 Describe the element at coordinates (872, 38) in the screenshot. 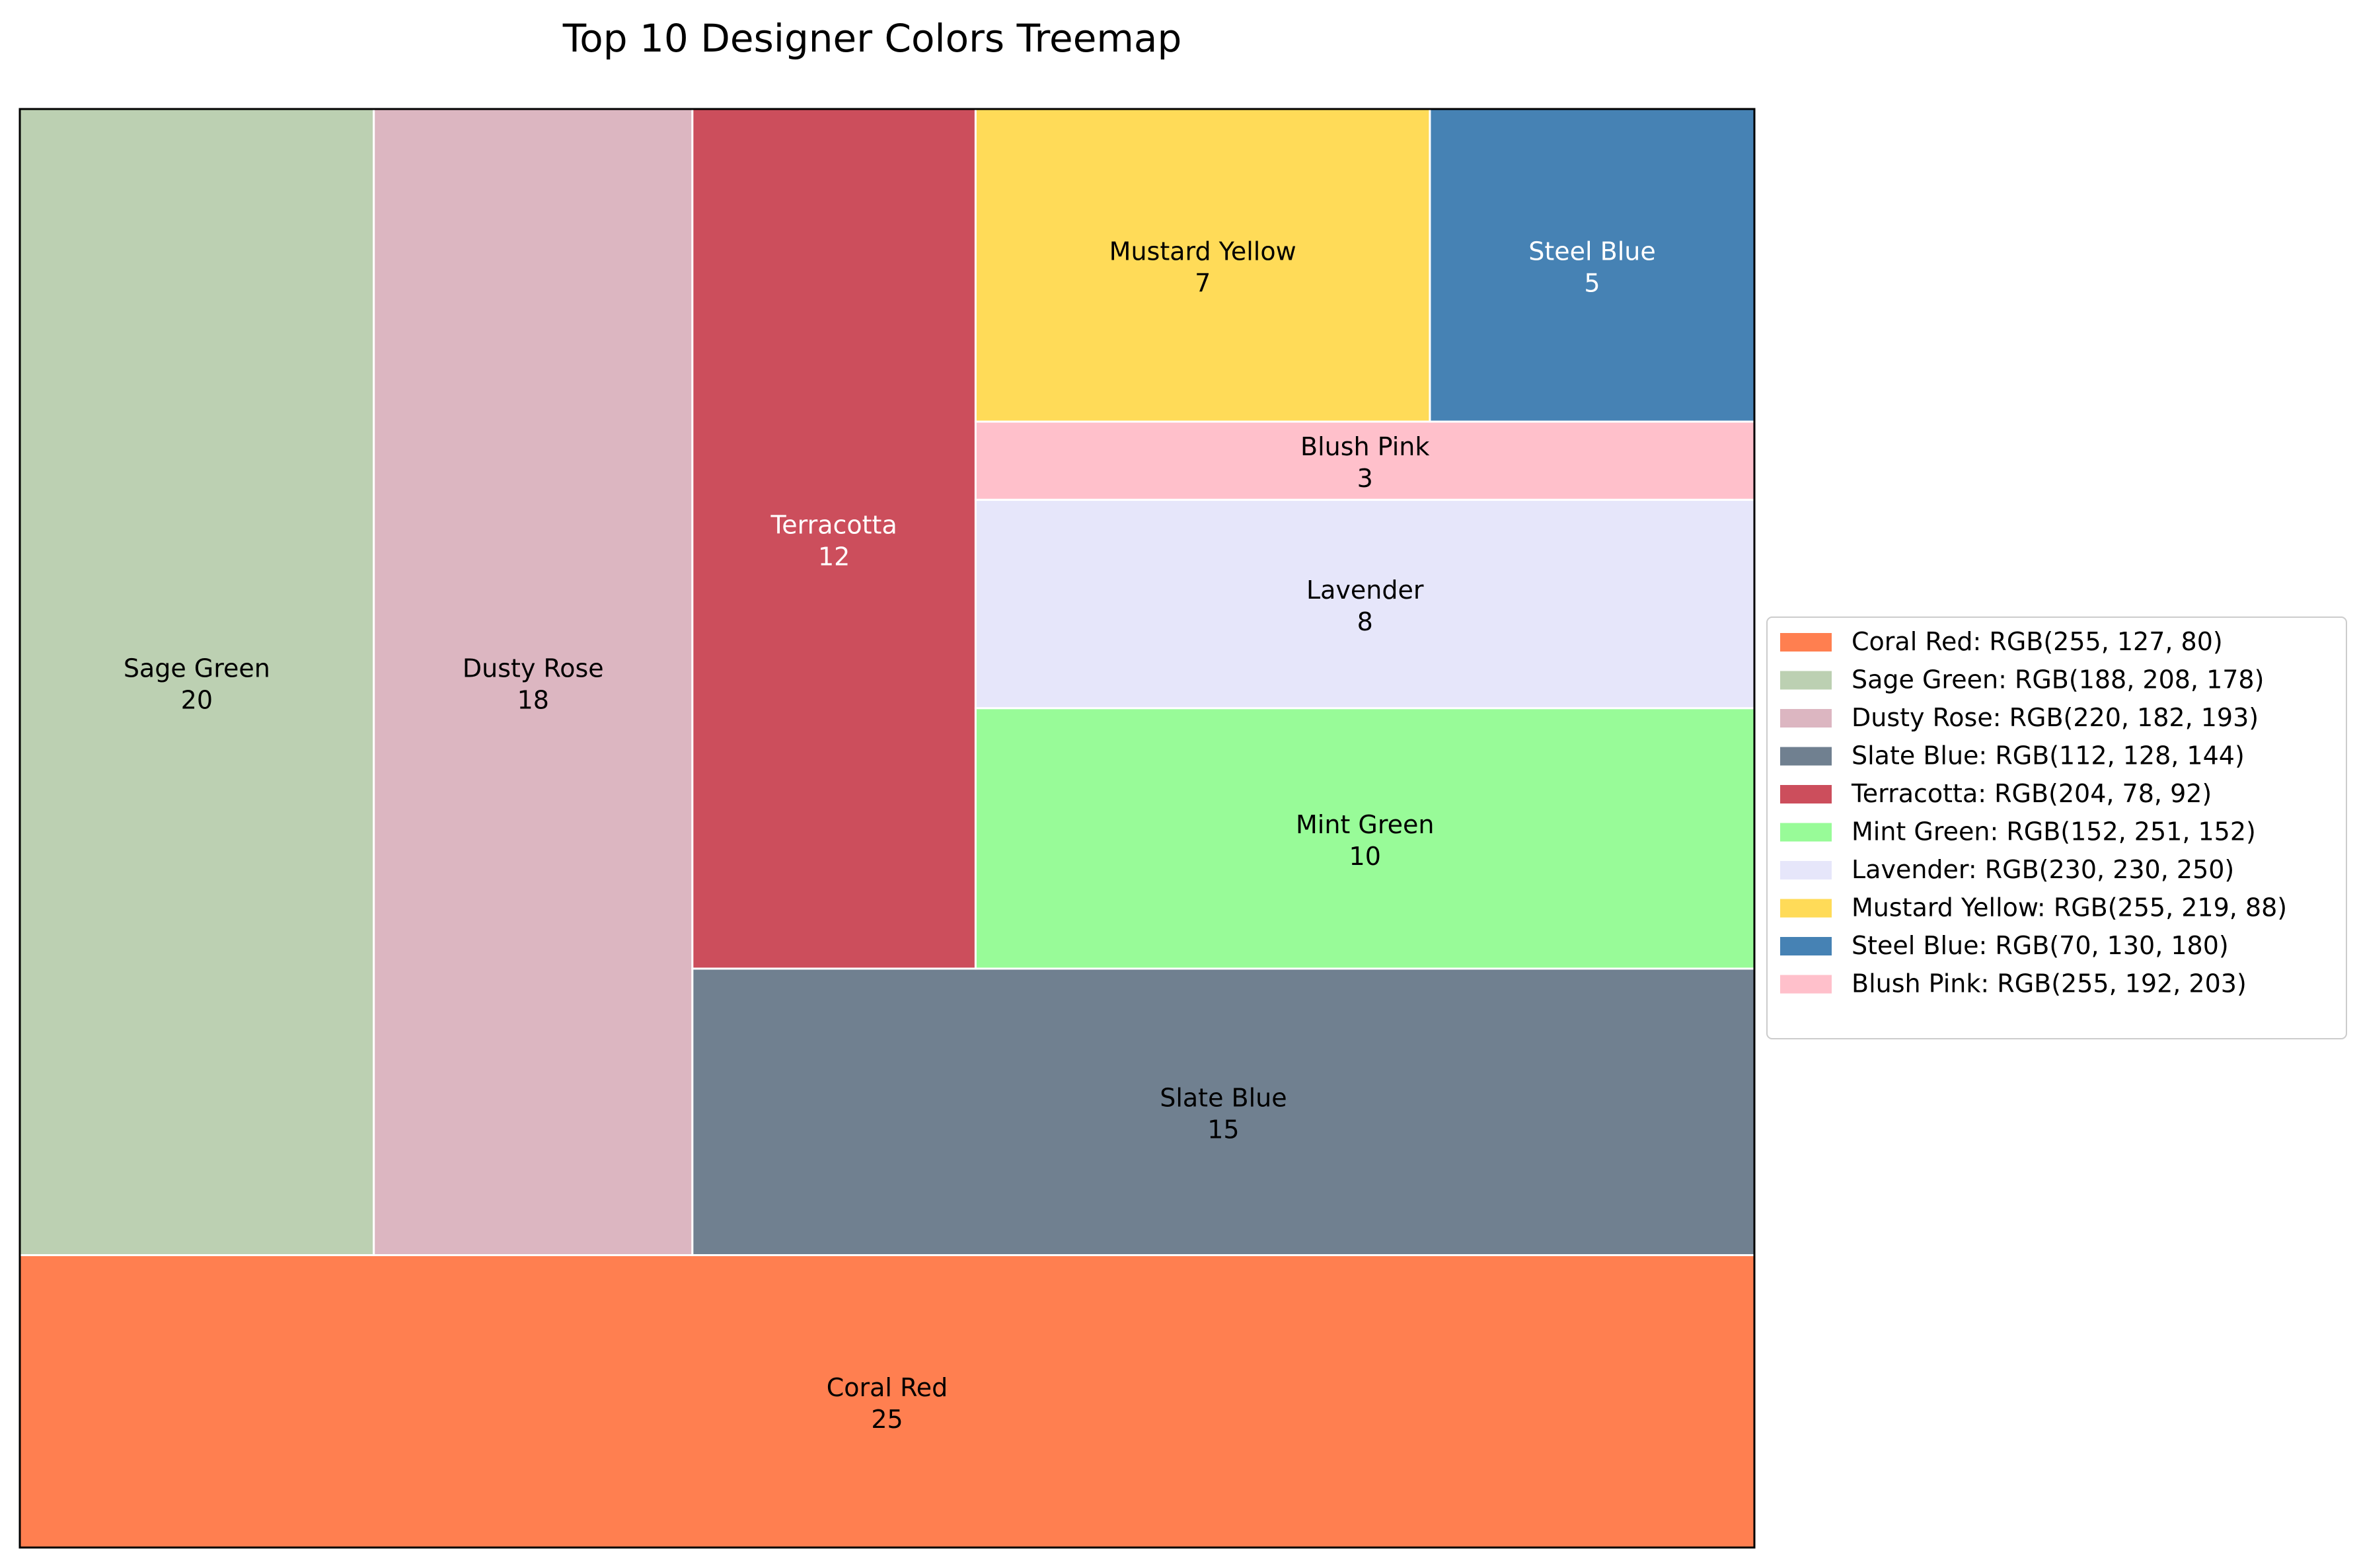

I see `chart-title: Top 10 Designer Colors Treemap` at that location.